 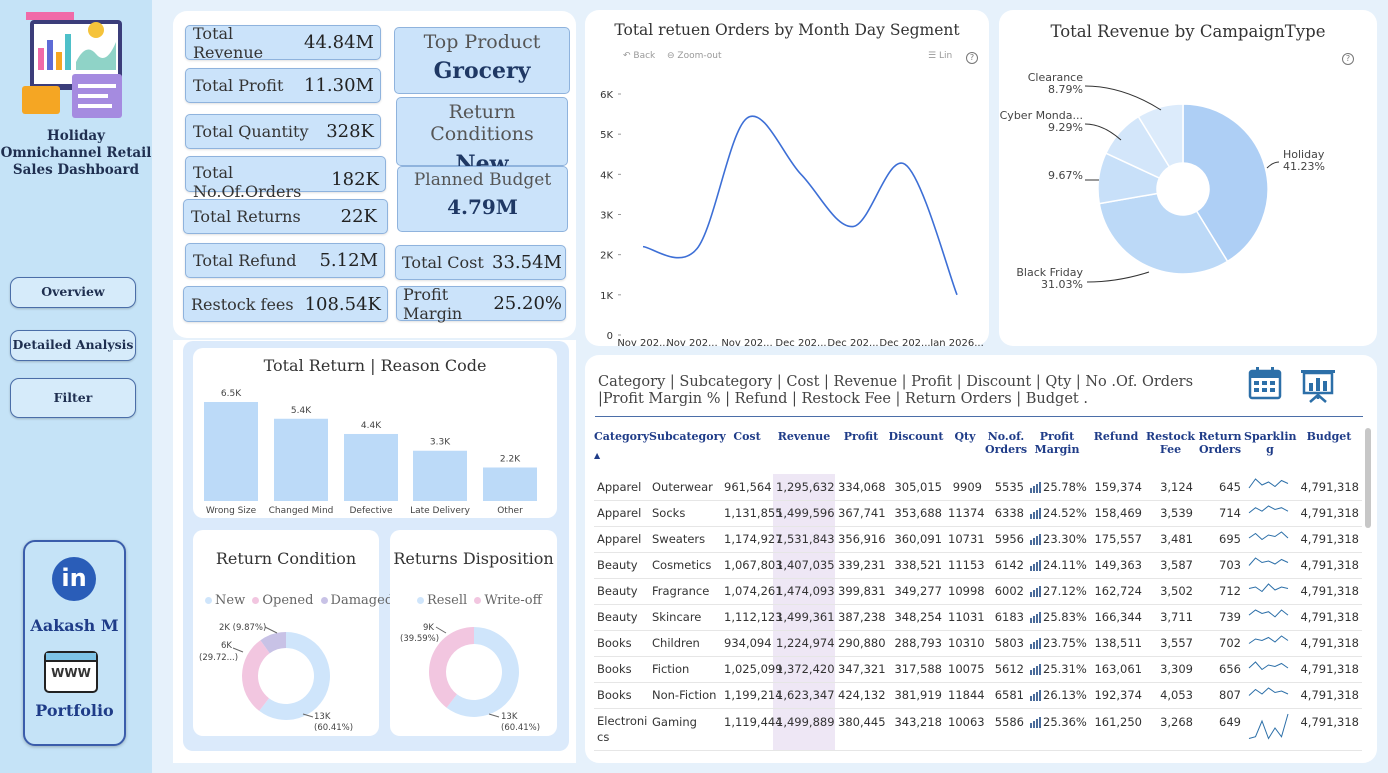 What do you see at coordinates (1220, 443) in the screenshot?
I see `column-header: Return Orders` at bounding box center [1220, 443].